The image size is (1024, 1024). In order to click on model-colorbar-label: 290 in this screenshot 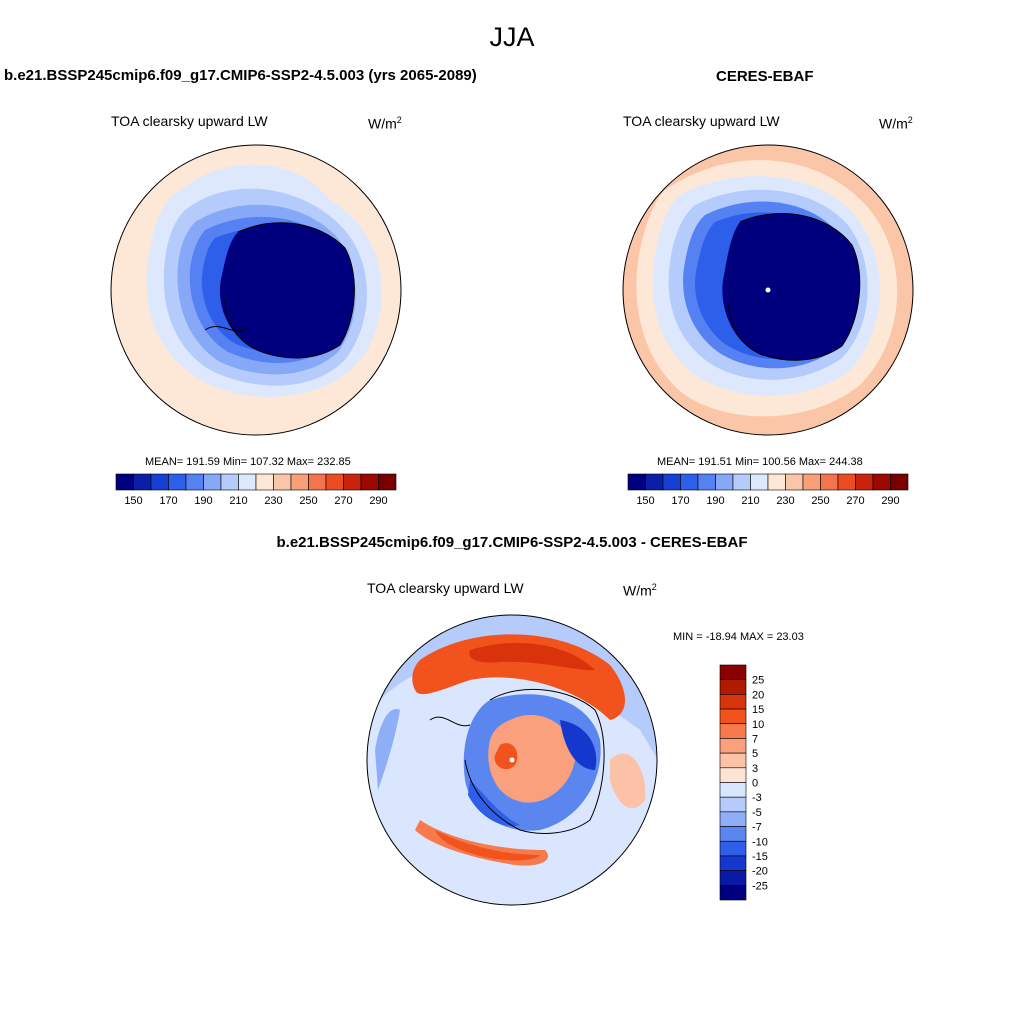, I will do `click(378, 501)`.